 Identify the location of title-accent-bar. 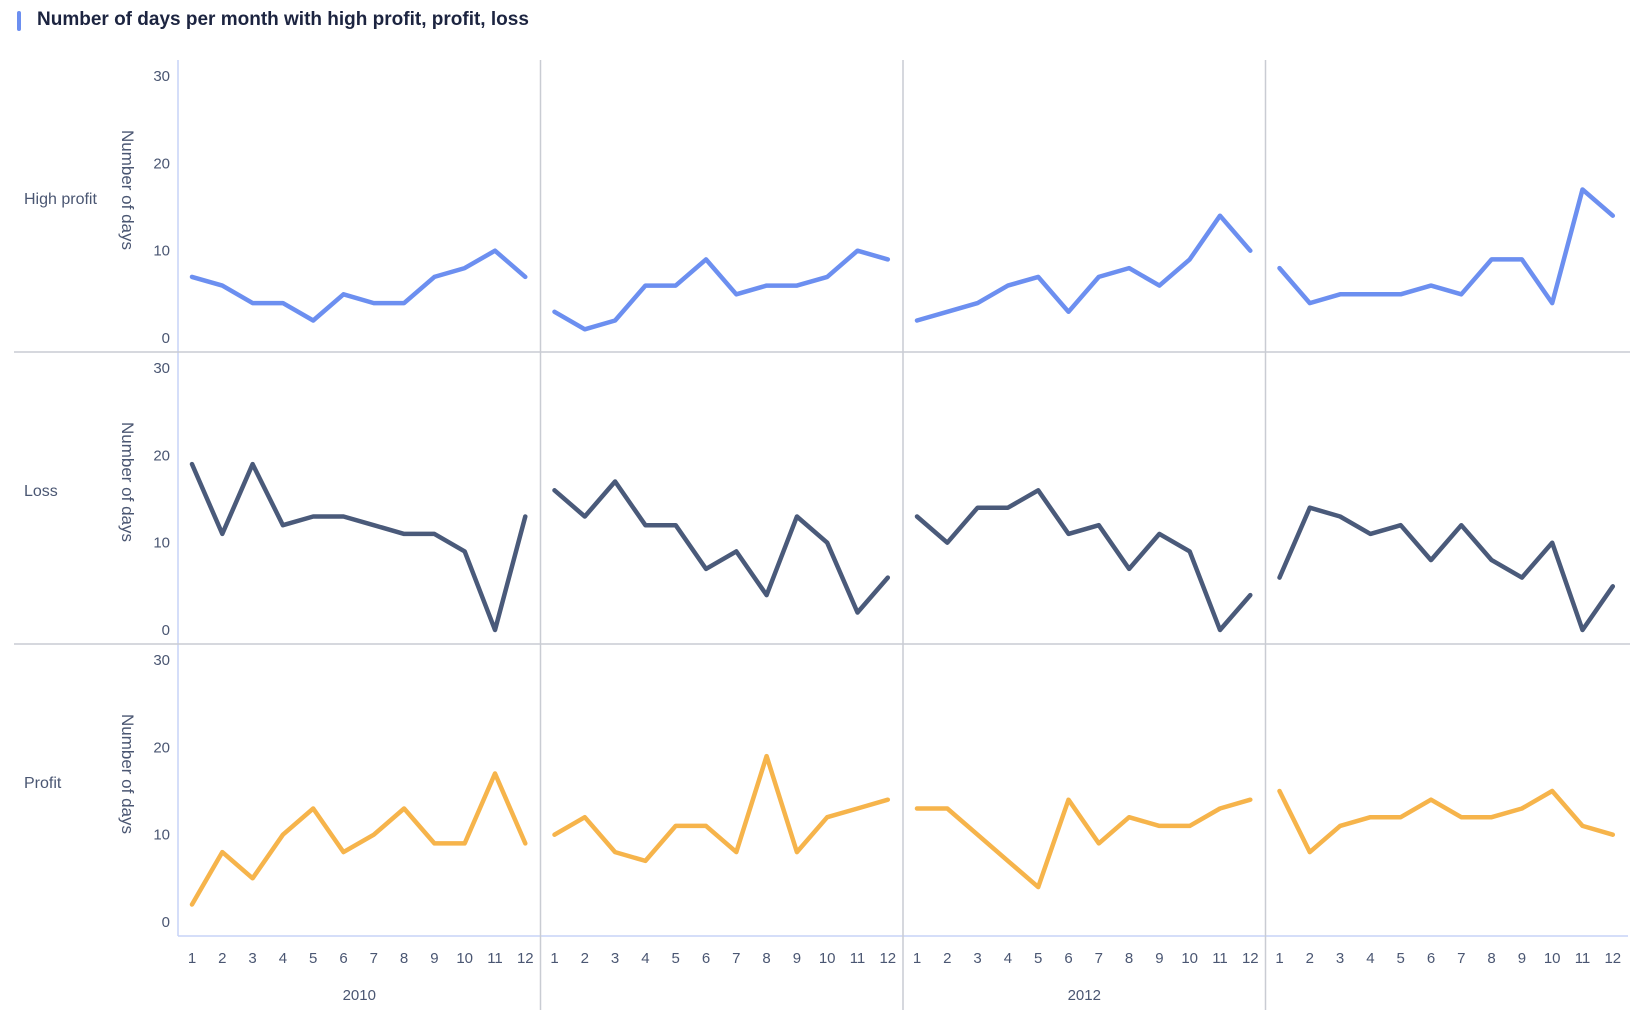
(19, 21).